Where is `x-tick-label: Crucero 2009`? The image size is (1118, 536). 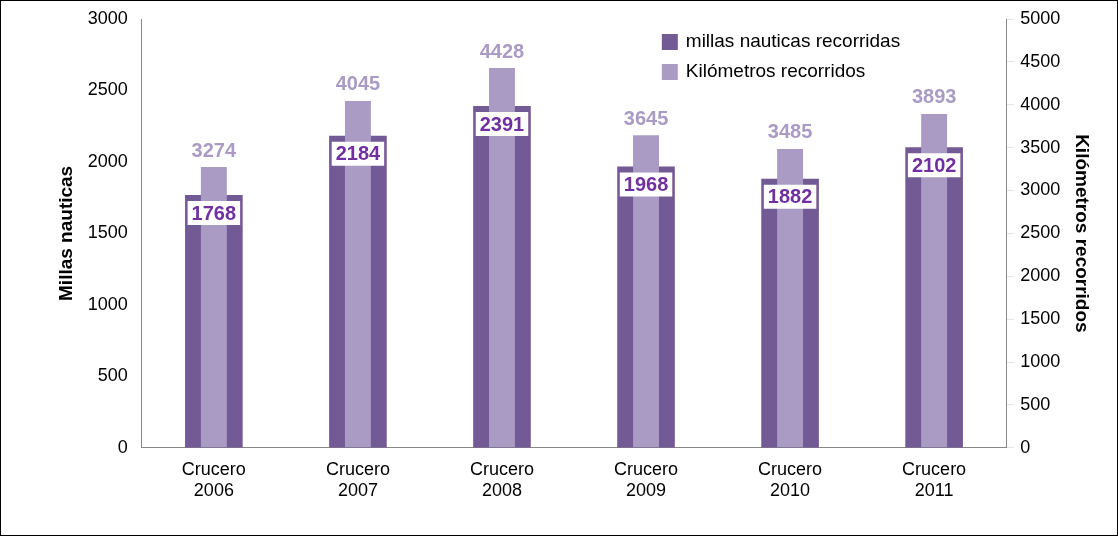
x-tick-label: Crucero 2009 is located at coordinates (646, 479).